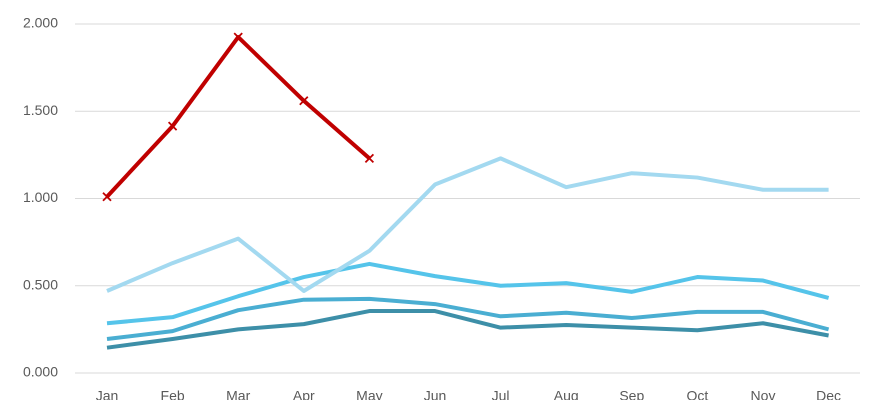 Image resolution: width=884 pixels, height=400 pixels. I want to click on x-tick-label: Dec, so click(828, 394).